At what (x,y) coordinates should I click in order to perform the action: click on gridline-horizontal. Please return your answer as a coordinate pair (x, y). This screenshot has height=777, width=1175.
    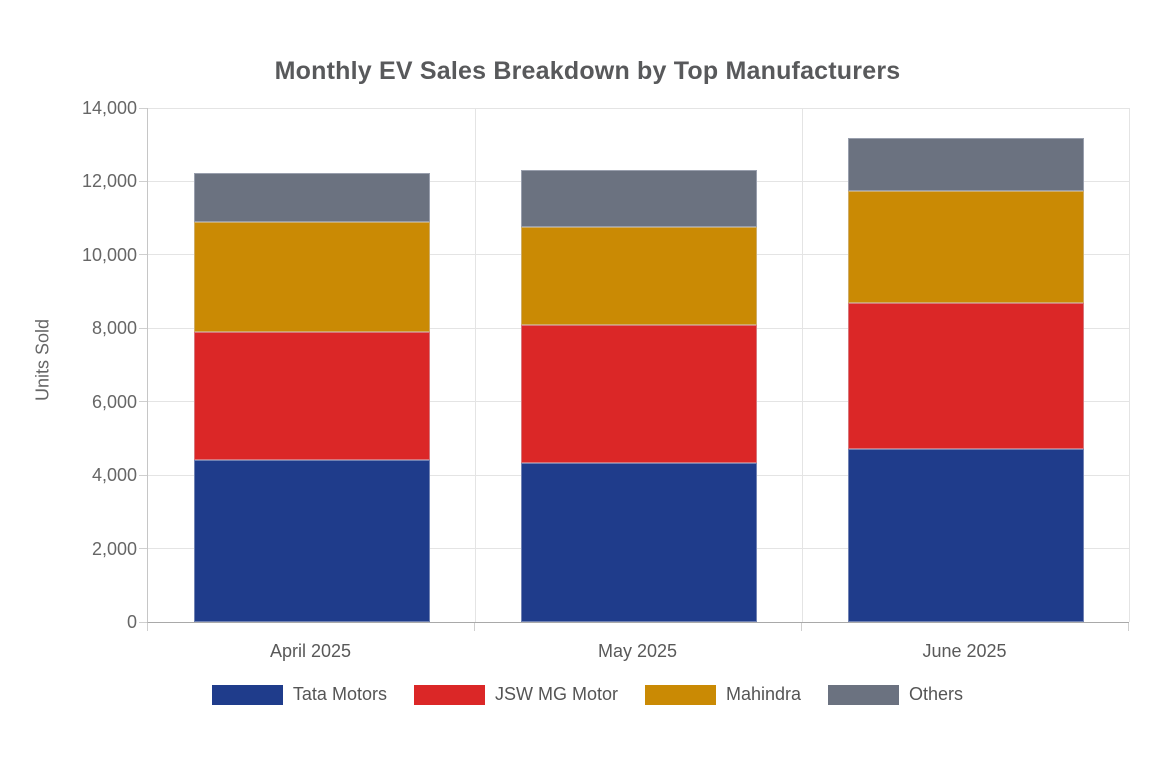
    Looking at the image, I should click on (638, 108).